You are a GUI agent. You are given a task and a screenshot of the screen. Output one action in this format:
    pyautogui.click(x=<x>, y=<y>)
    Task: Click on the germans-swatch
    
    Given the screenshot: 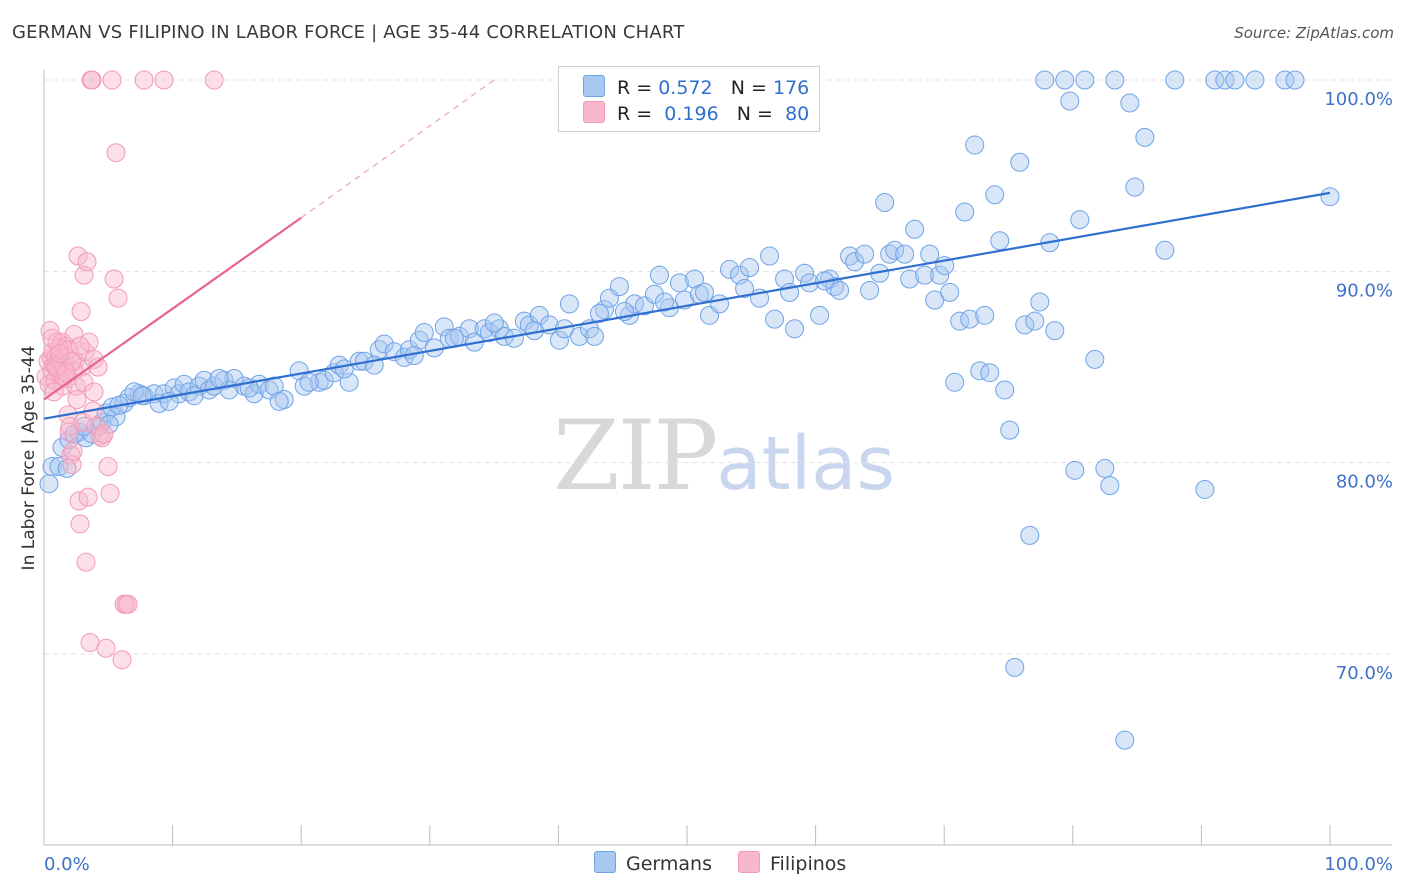 What is the action you would take?
    pyautogui.click(x=605, y=862)
    